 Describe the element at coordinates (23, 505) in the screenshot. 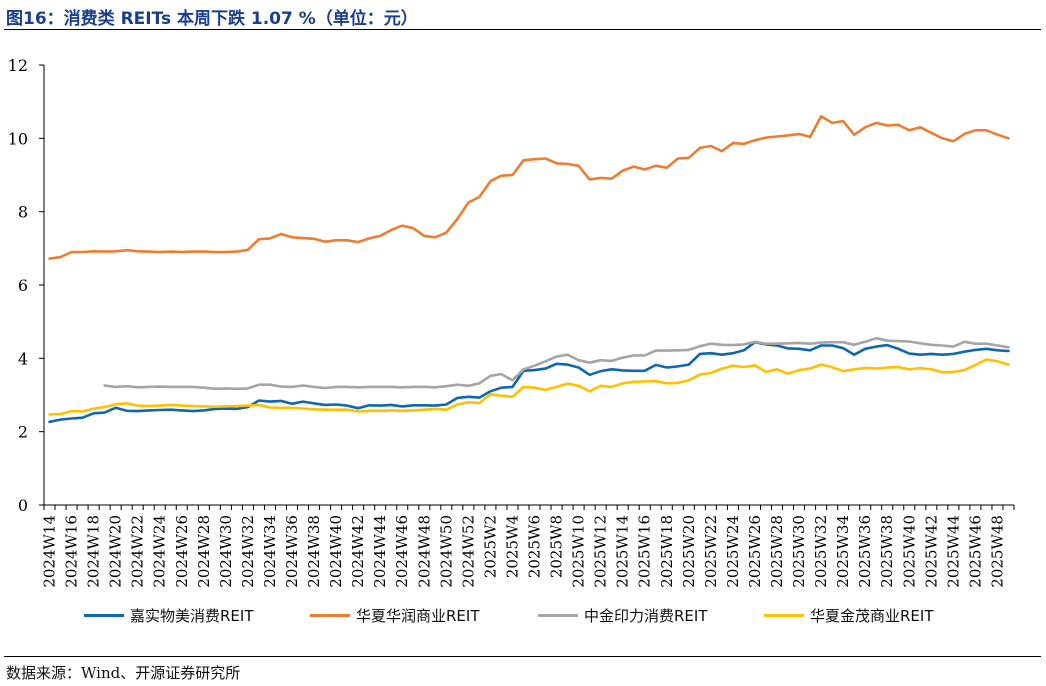

I see `y-tick-label: 0` at that location.